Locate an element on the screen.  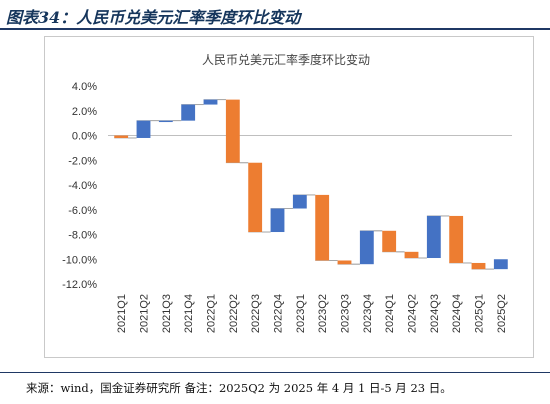
bar-2023Q3 is located at coordinates (344, 262).